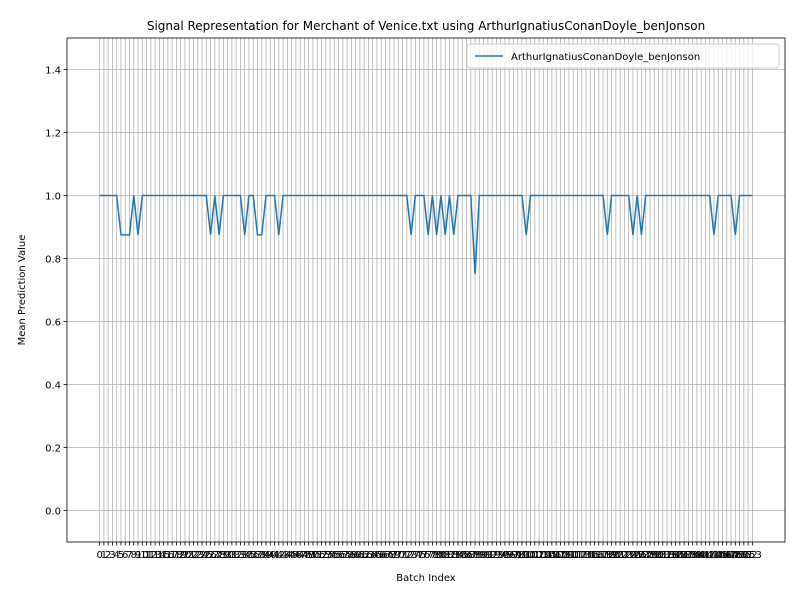 This screenshot has height=600, width=800. I want to click on x-tick-label: 149, so click(735, 555).